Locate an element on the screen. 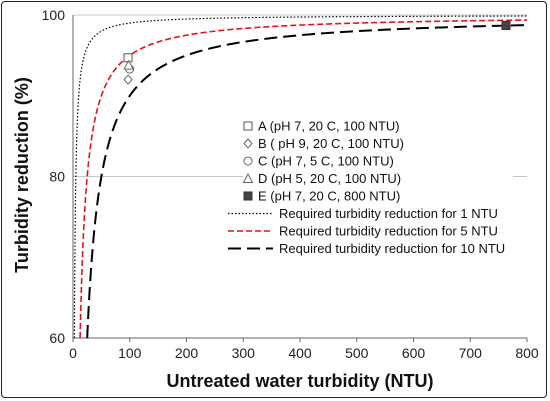 This screenshot has height=401, width=550. data-point-d is located at coordinates (128, 64).